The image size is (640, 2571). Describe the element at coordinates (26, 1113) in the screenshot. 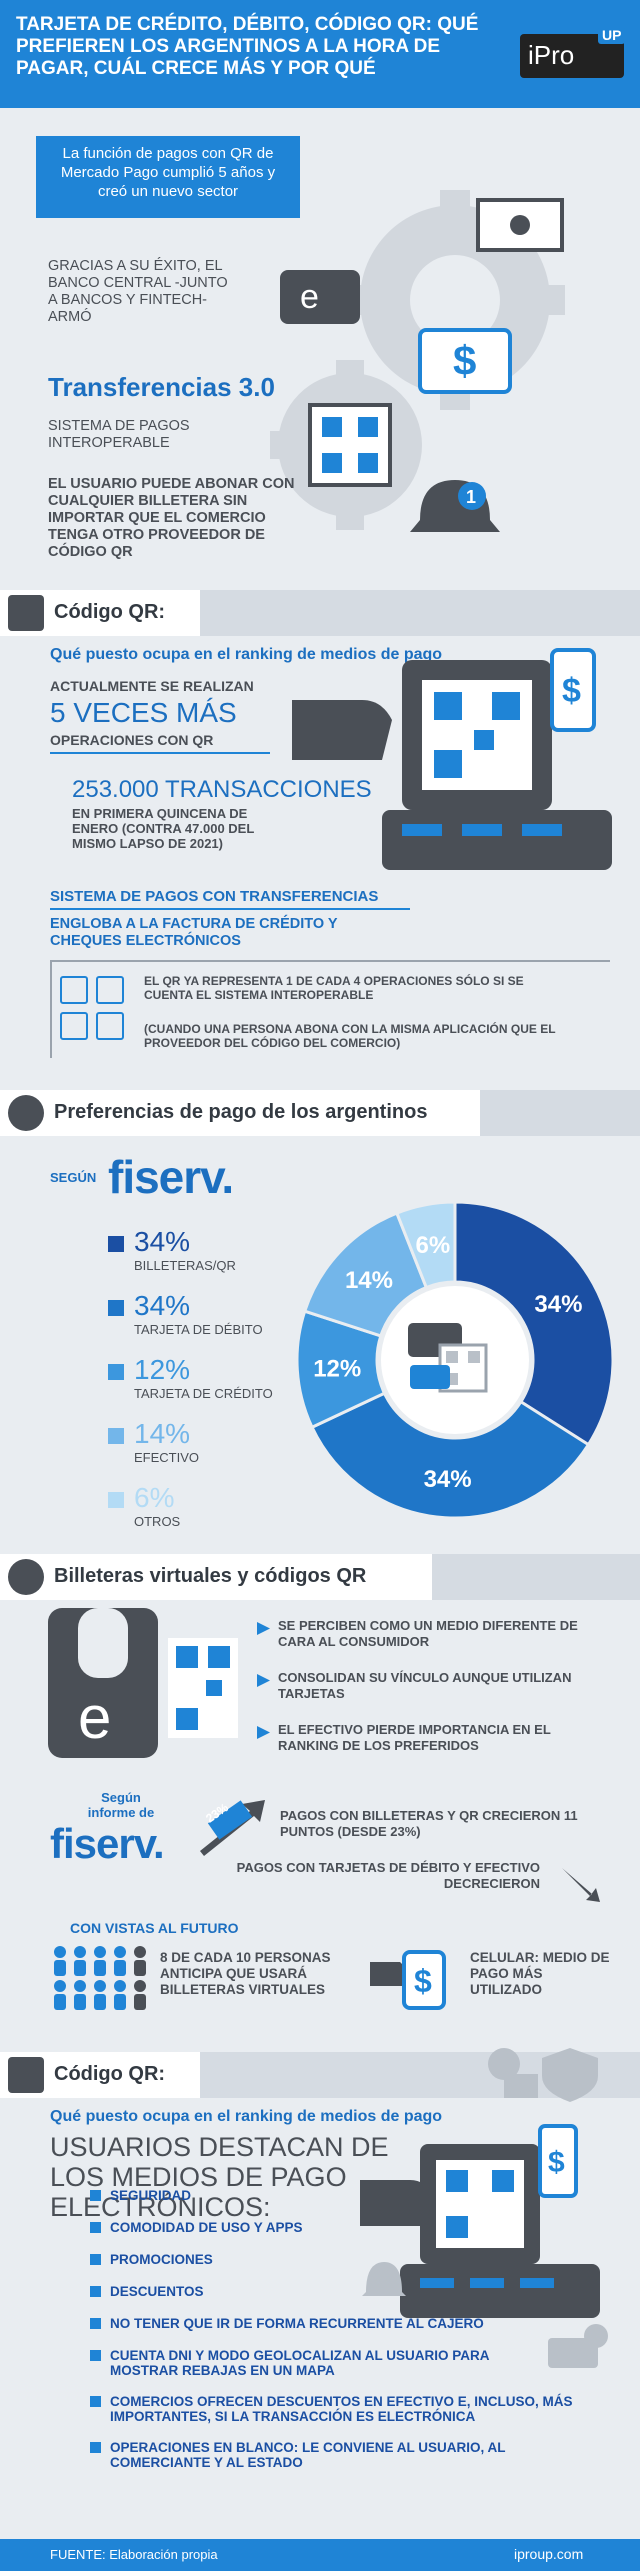

I see `magnifier-section-icon` at that location.